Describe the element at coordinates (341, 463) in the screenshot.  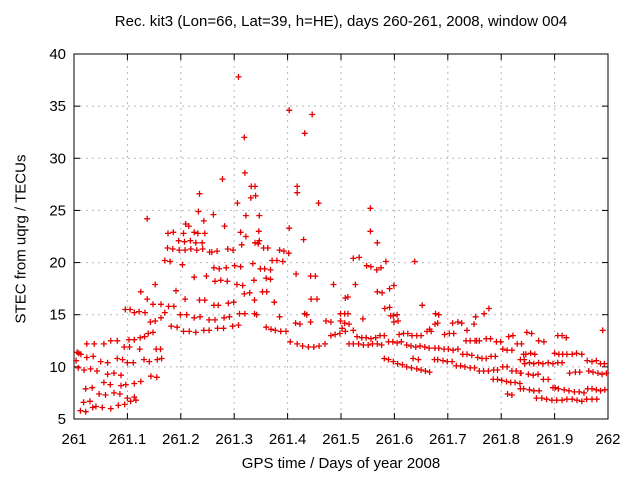
I see `x-axis-label: GPS time / Days of year 2008` at that location.